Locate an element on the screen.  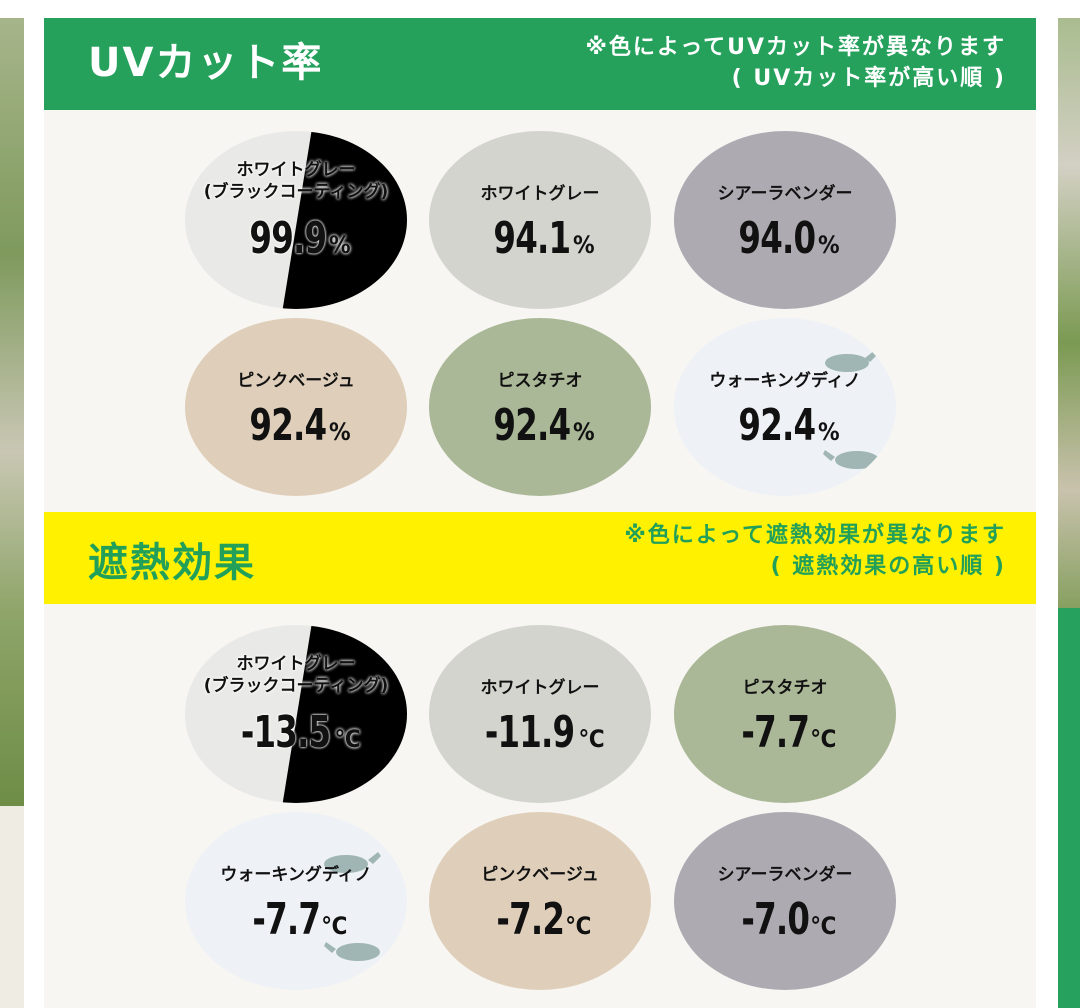
uv-value-number: 94.0 is located at coordinates (777, 238).